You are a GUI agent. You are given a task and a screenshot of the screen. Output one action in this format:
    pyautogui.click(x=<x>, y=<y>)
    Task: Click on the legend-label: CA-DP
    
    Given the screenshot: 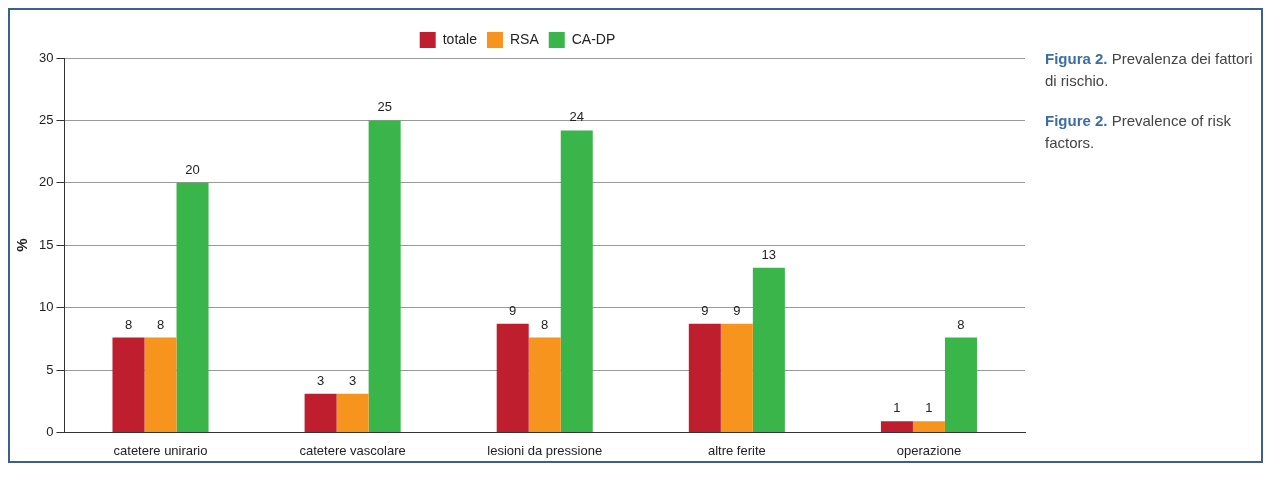 What is the action you would take?
    pyautogui.click(x=593, y=38)
    